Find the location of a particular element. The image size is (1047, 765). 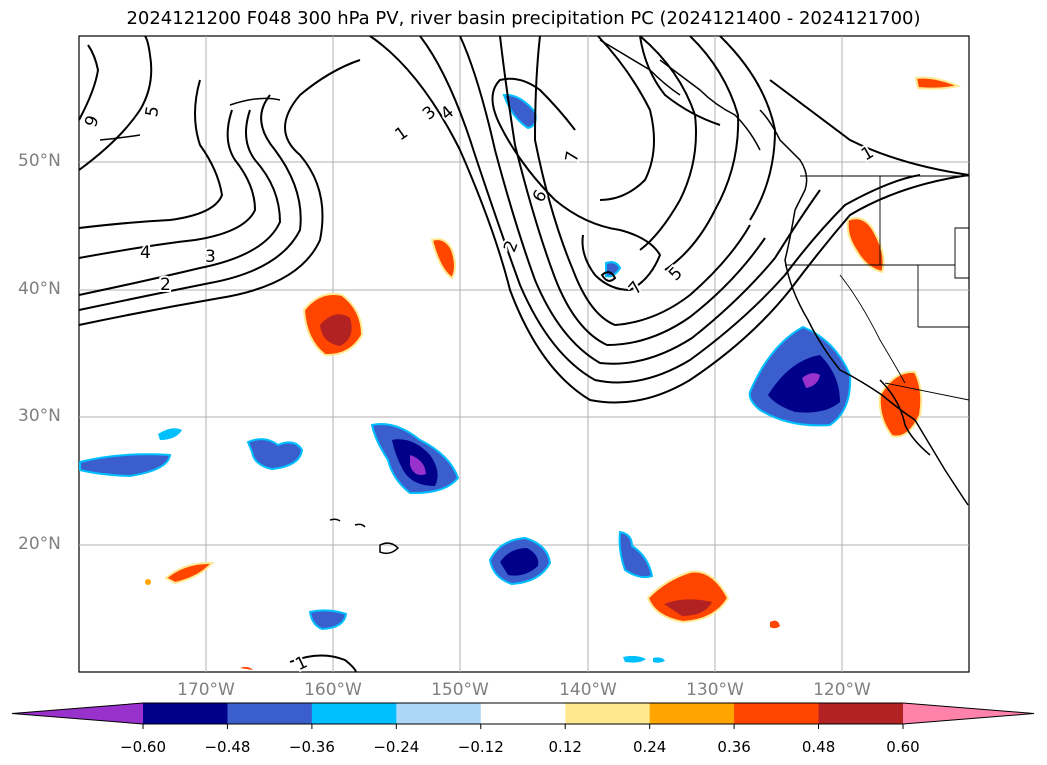

lon-label-130w: 130°W is located at coordinates (715, 690).